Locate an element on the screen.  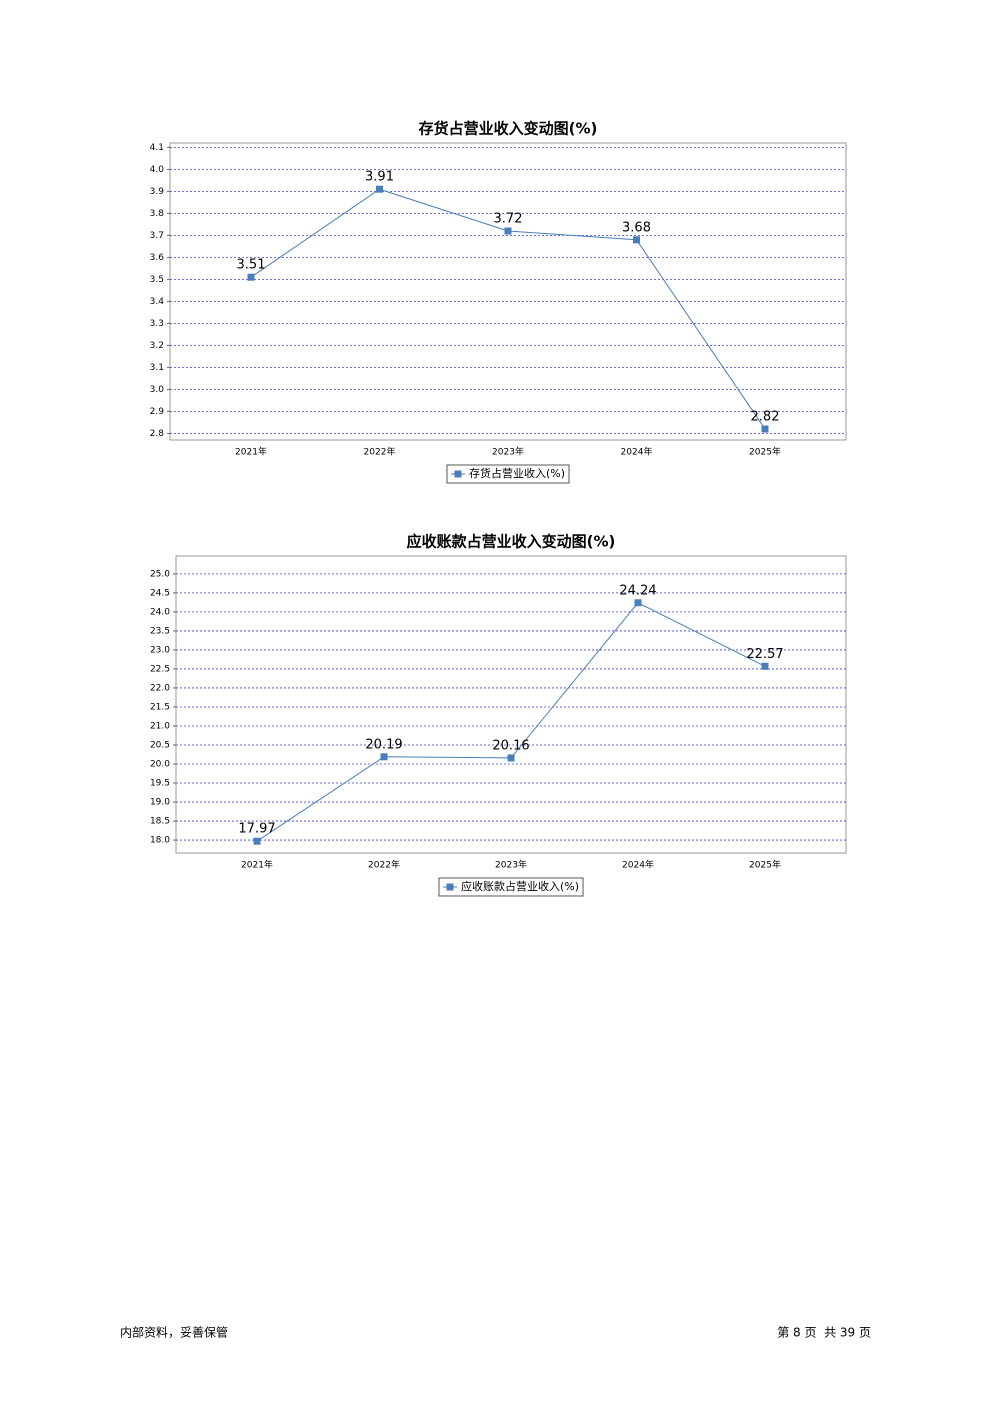
y-tick-label: 20.0 is located at coordinates (160, 765).